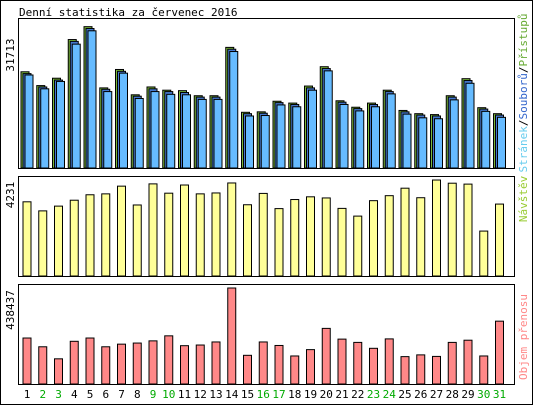 This screenshot has width=533, height=405. What do you see at coordinates (247, 394) in the screenshot?
I see `x-label-day-15: 15` at bounding box center [247, 394].